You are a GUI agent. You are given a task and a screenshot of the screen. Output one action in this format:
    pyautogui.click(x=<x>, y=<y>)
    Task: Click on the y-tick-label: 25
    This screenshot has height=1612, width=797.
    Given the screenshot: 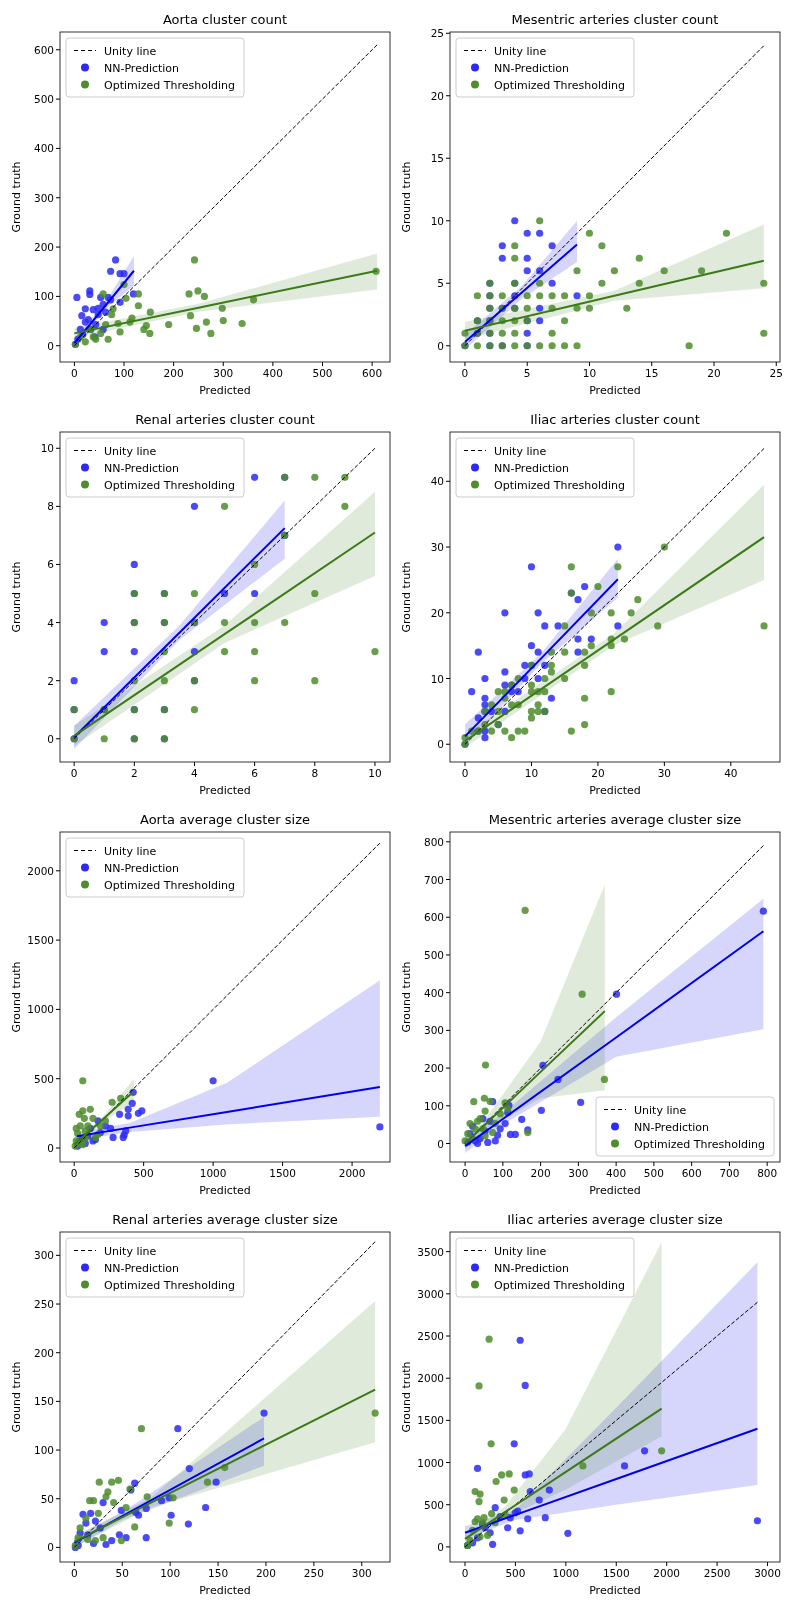 What is the action you would take?
    pyautogui.click(x=437, y=33)
    